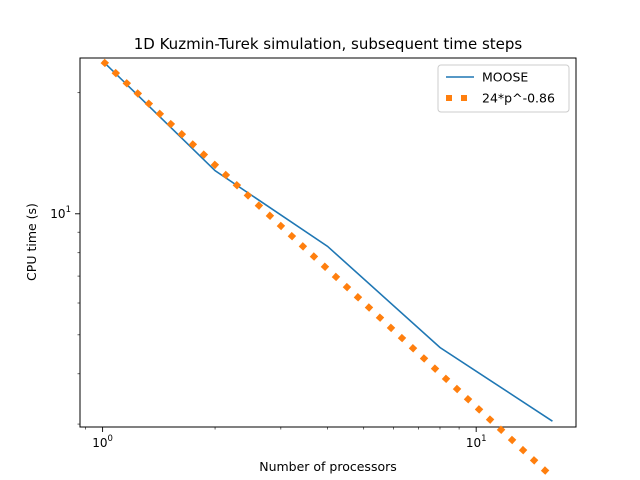 This screenshot has height=480, width=640. I want to click on x-tick-label: 10⁰, so click(102, 442).